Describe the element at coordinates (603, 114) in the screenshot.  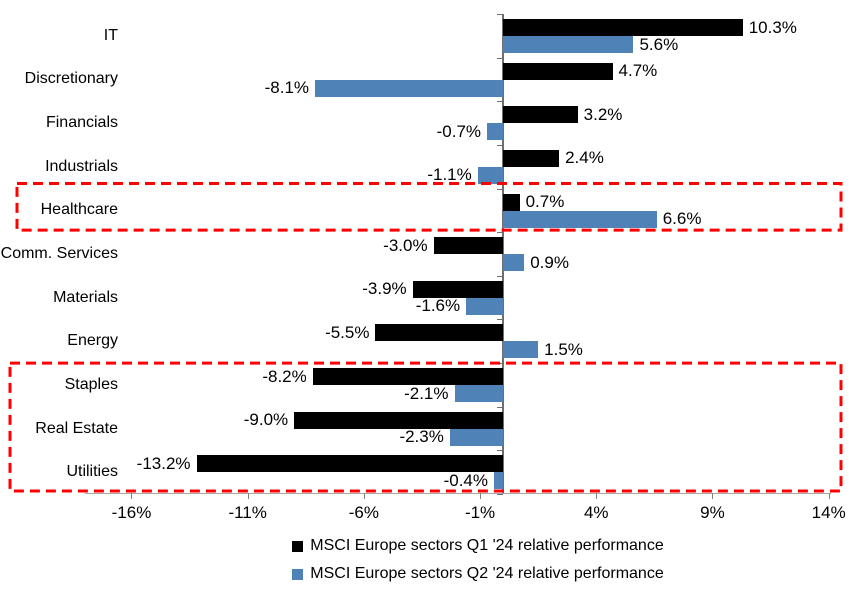
I see `value-label: 3.2%` at that location.